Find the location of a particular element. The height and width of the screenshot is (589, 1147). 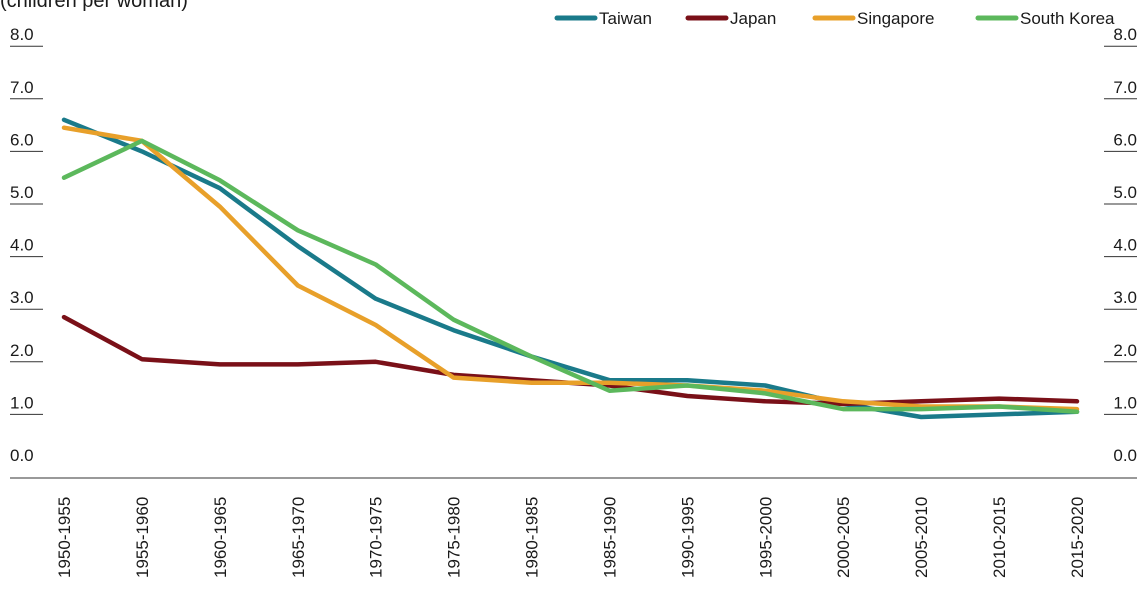

y-tick-label-left: 8.0 is located at coordinates (22, 34).